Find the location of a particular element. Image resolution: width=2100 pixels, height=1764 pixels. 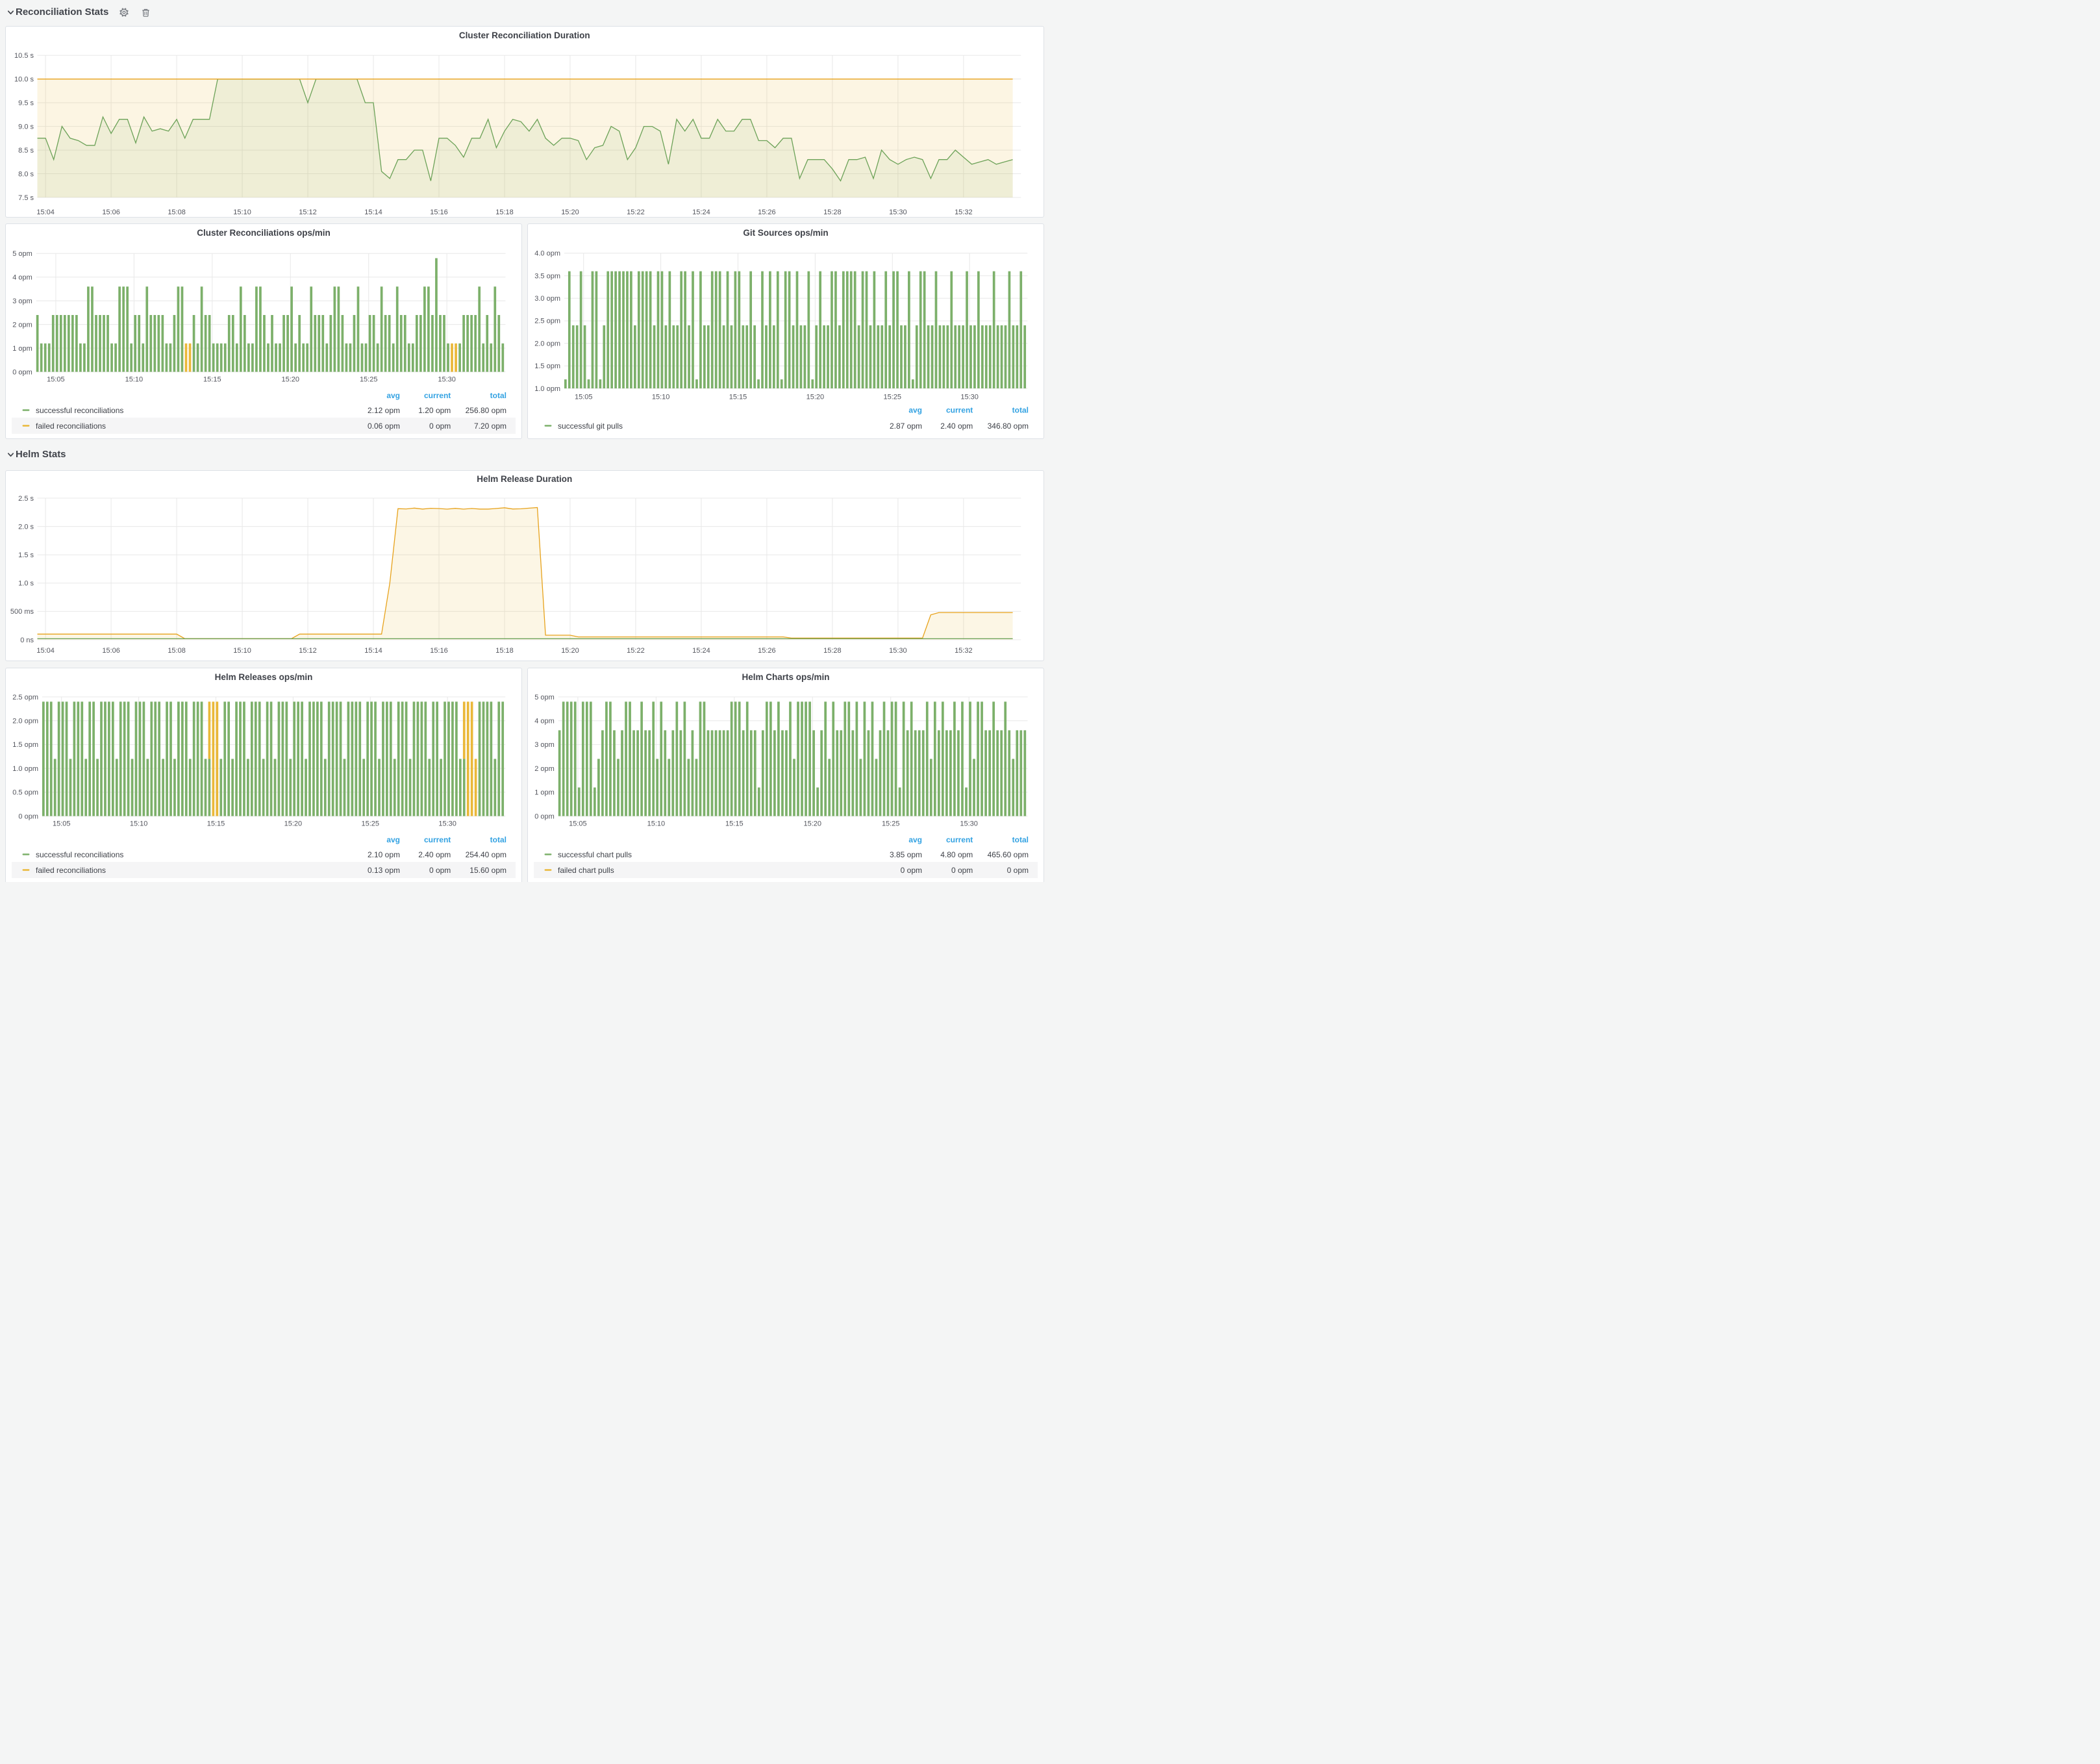

svg-text: 1.0 s is located at coordinates (26, 584).